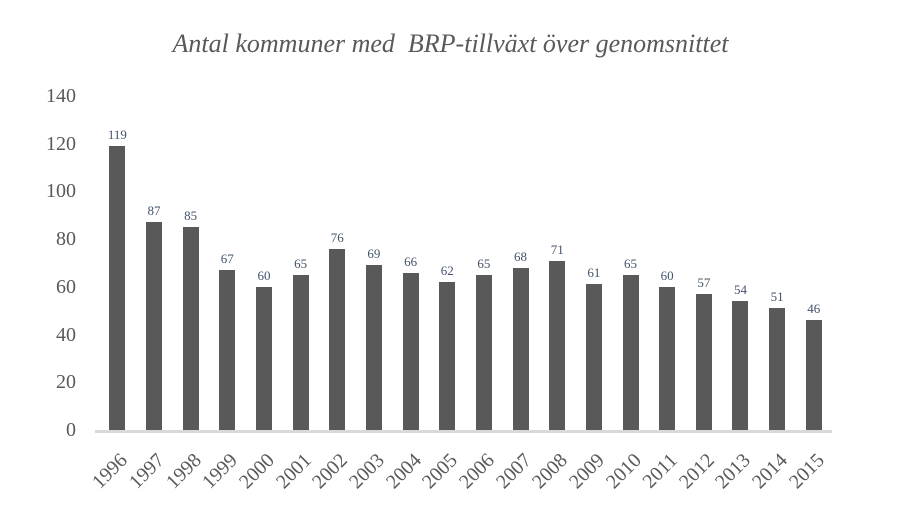 The width and height of the screenshot is (901, 516). I want to click on bar-group: 65 2001, so click(295, 294).